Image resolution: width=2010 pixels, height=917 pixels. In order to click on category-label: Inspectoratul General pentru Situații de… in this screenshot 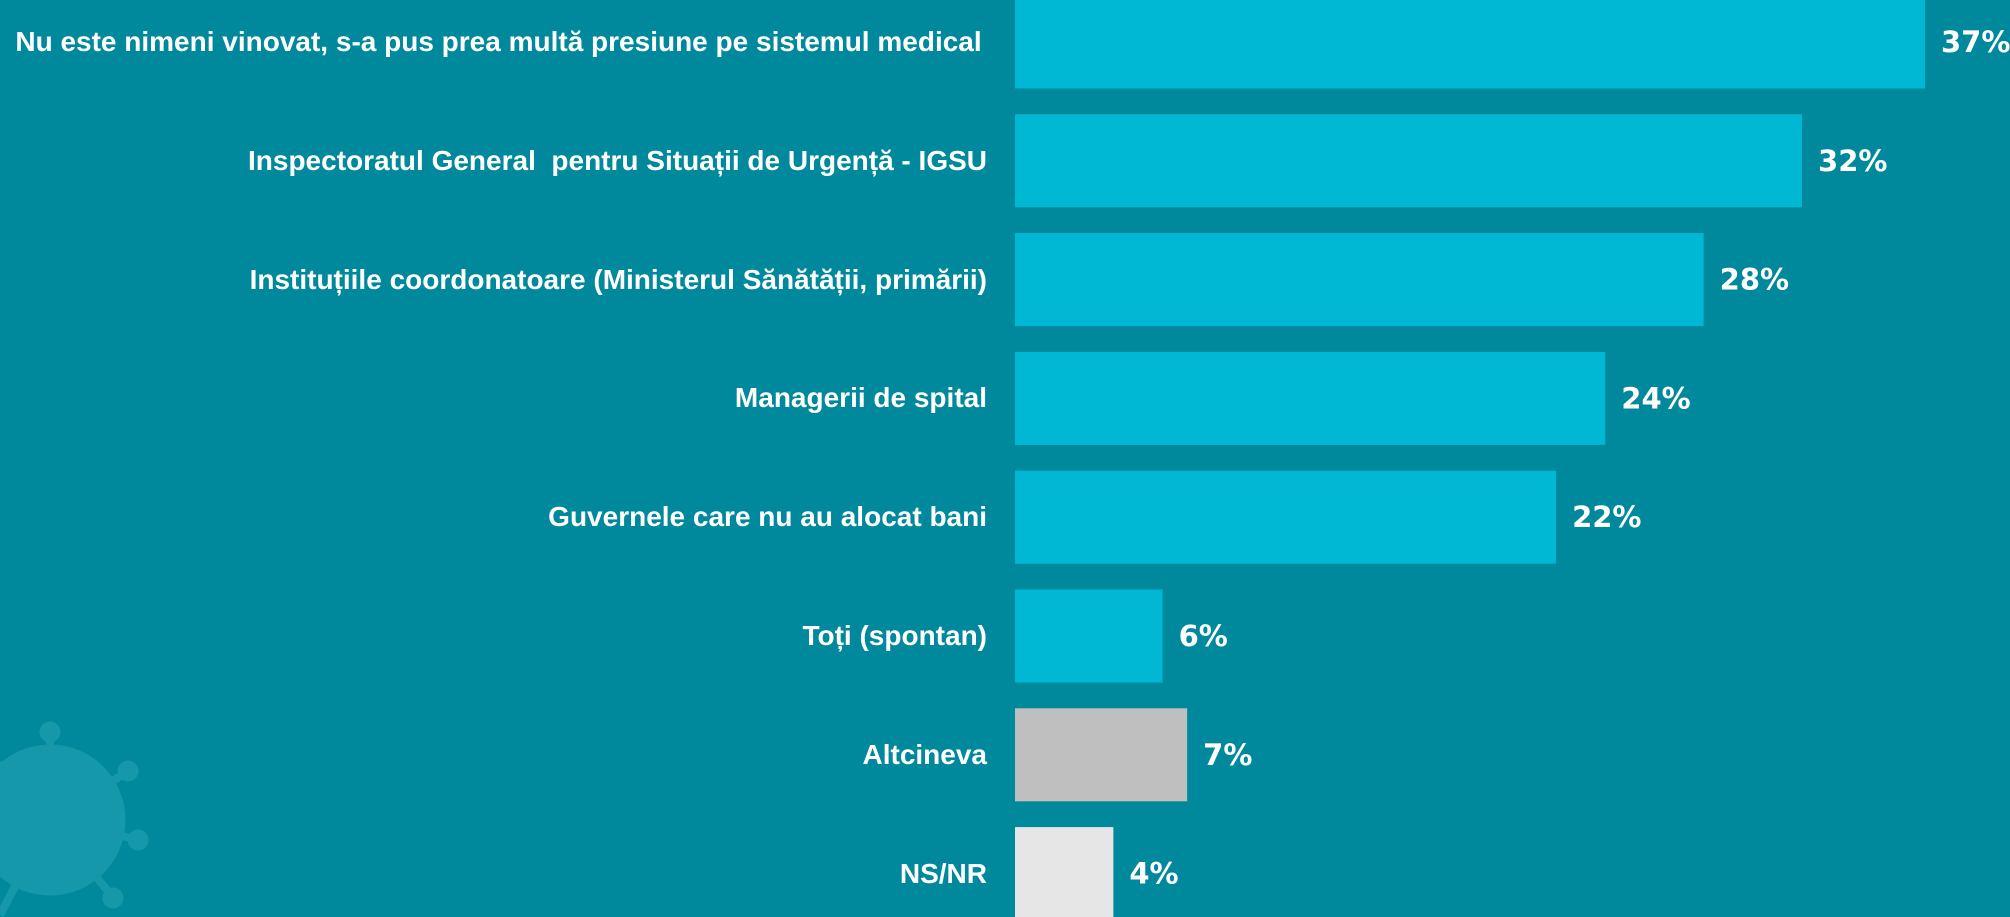, I will do `click(617, 160)`.